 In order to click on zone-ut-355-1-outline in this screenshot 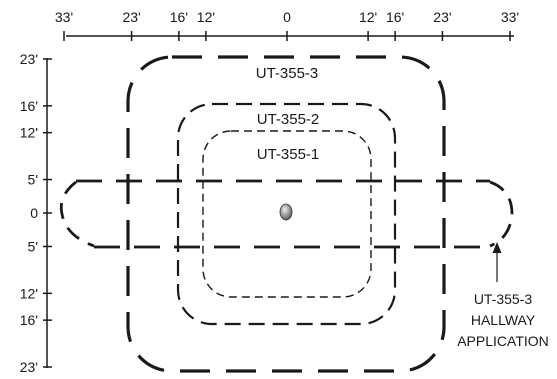, I will do `click(287, 214)`.